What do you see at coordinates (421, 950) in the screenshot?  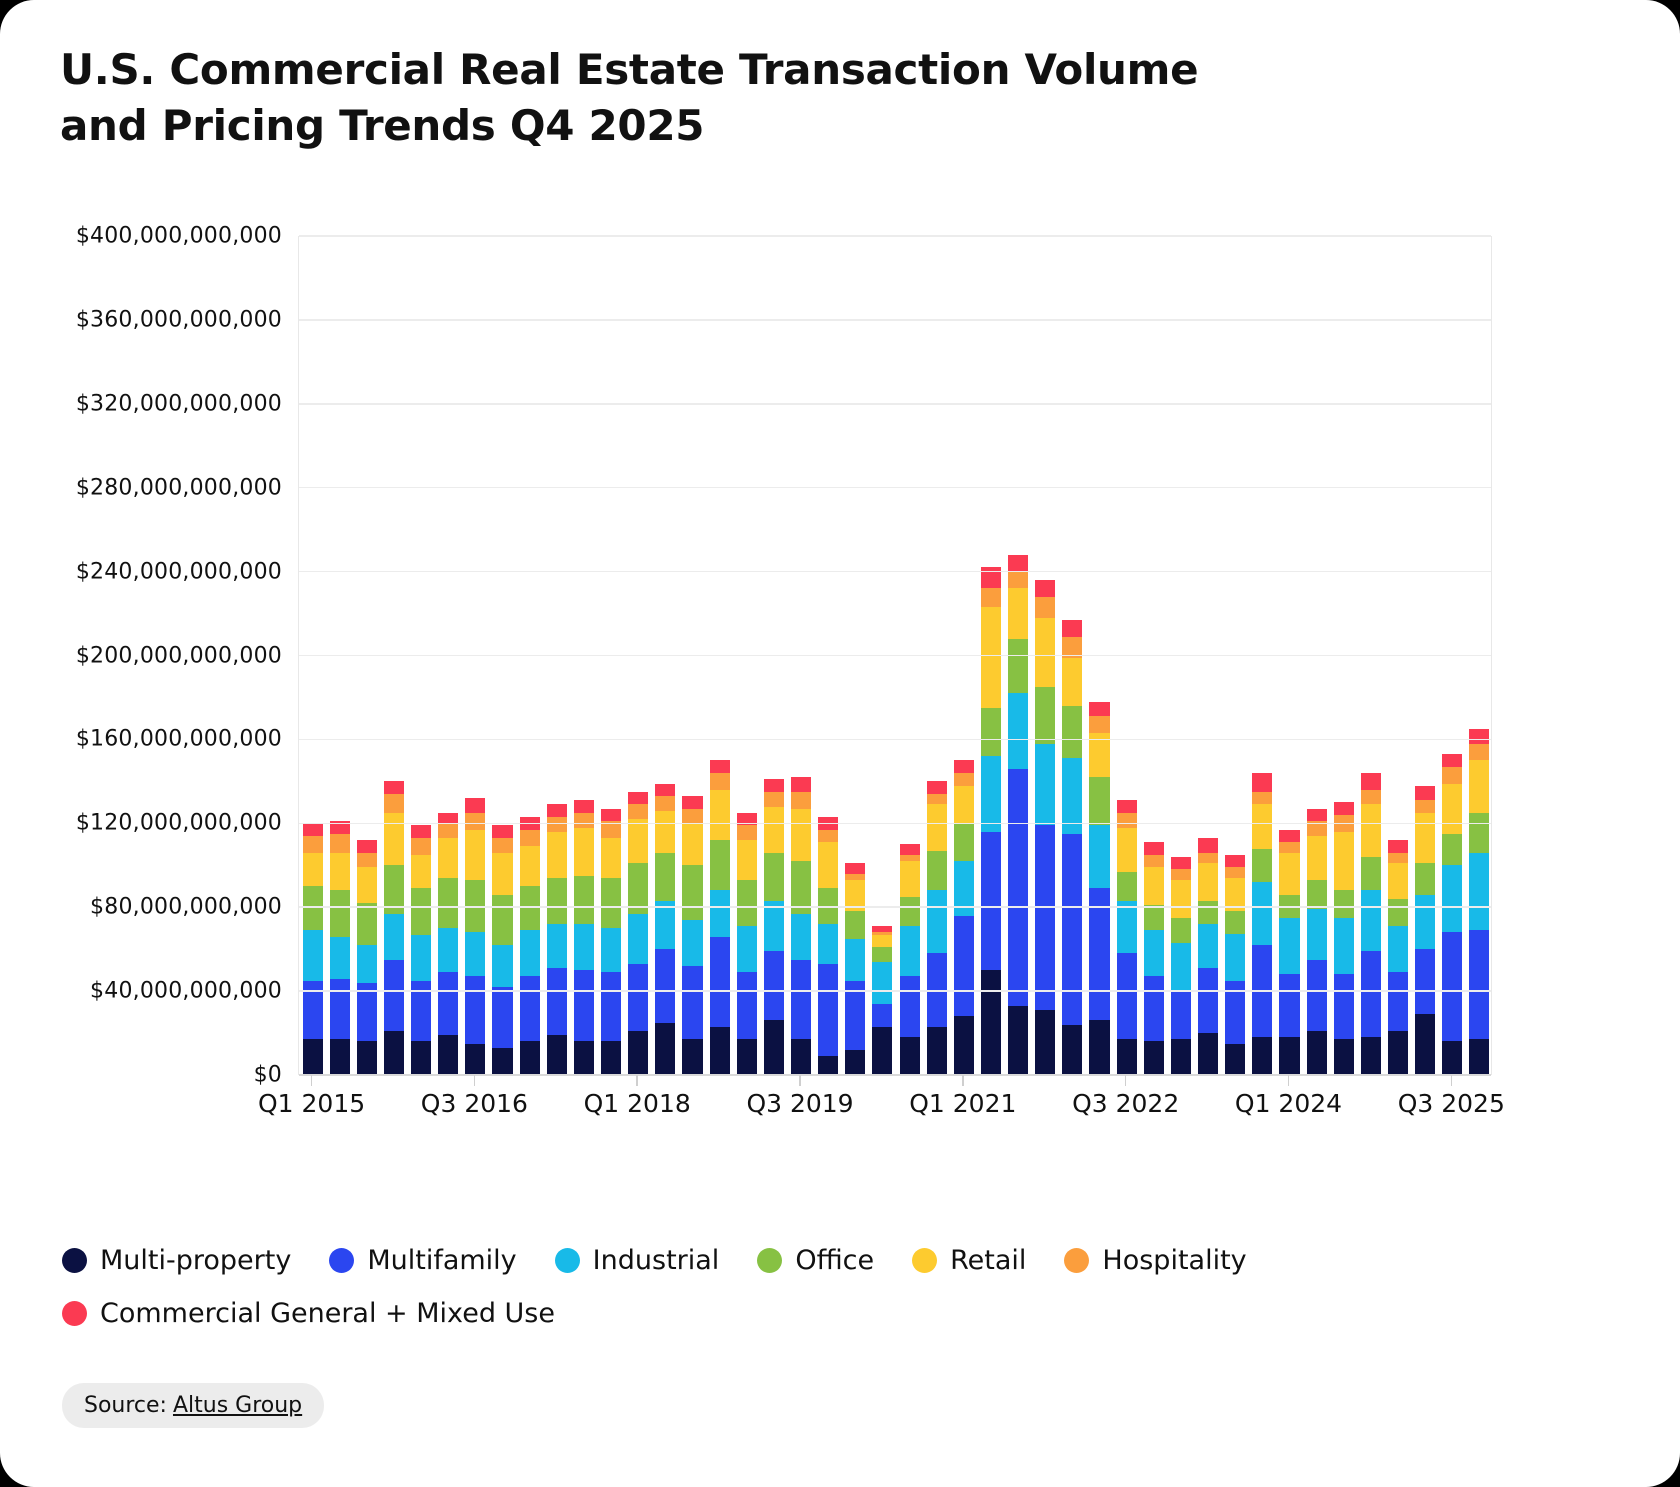 I see `bar-q1-2016` at bounding box center [421, 950].